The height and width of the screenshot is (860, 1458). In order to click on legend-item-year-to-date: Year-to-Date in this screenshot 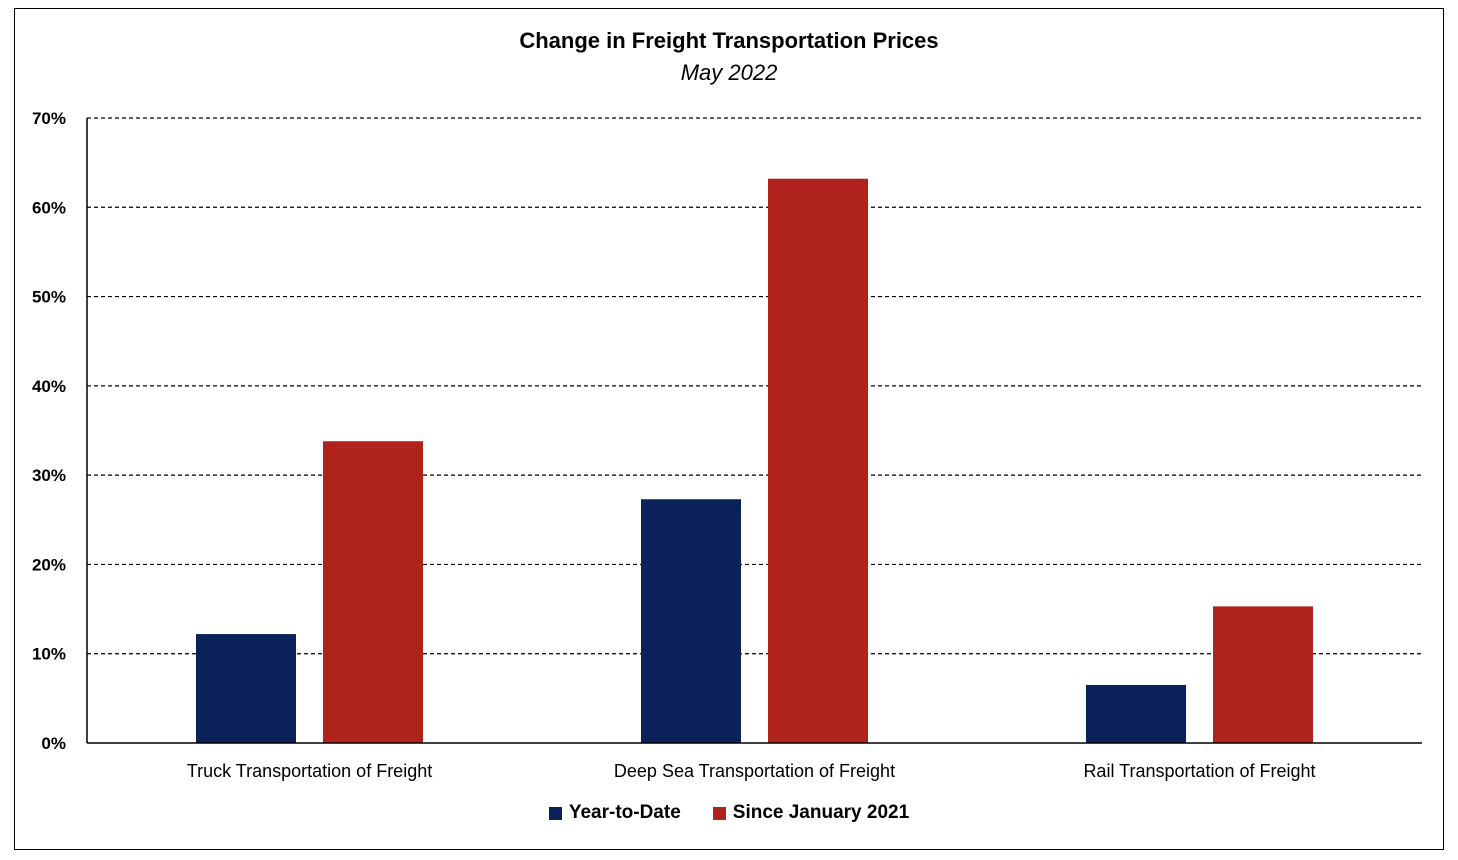, I will do `click(614, 813)`.